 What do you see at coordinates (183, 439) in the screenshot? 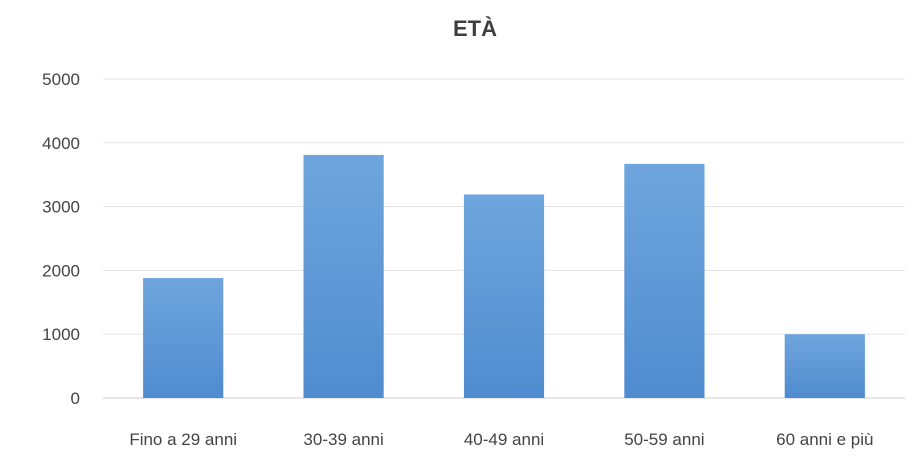
I see `x-tick-label: Fino a 29 anni` at bounding box center [183, 439].